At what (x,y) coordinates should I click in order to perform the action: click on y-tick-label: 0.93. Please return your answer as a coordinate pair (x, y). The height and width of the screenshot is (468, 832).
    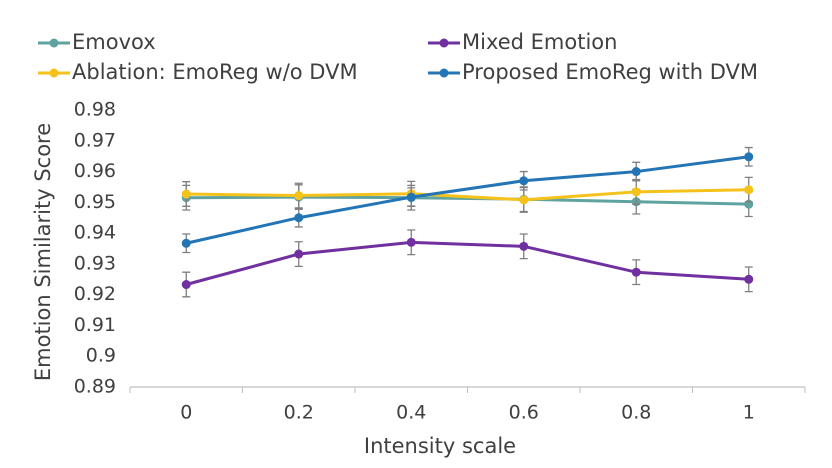
    Looking at the image, I should click on (95, 263).